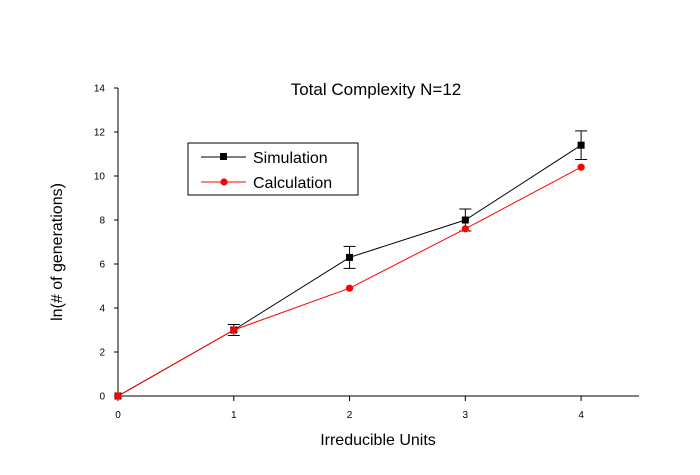 The width and height of the screenshot is (700, 475). I want to click on y-tick-label: 4, so click(102, 309).